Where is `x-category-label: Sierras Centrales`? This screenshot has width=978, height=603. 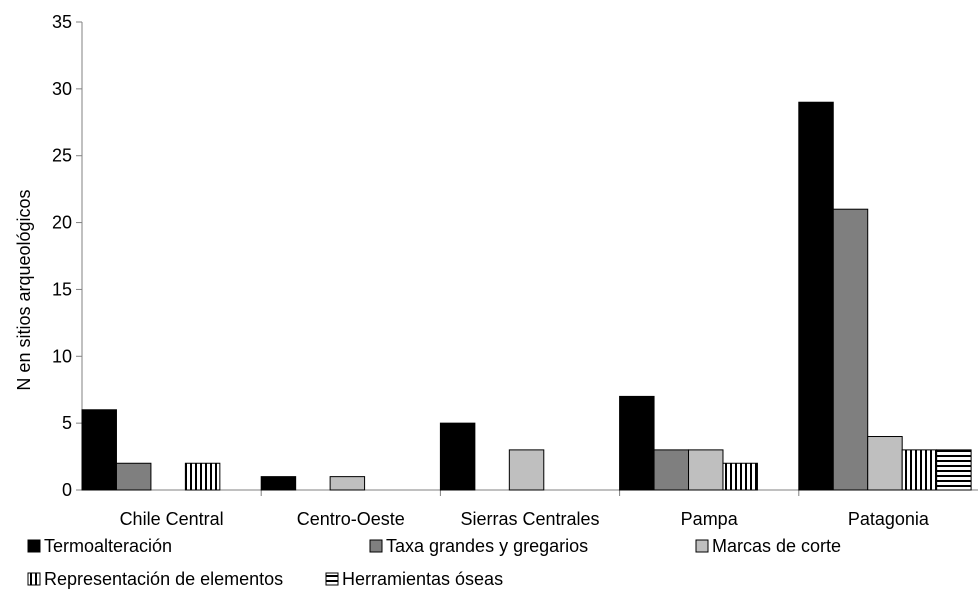
x-category-label: Sierras Centrales is located at coordinates (529, 519).